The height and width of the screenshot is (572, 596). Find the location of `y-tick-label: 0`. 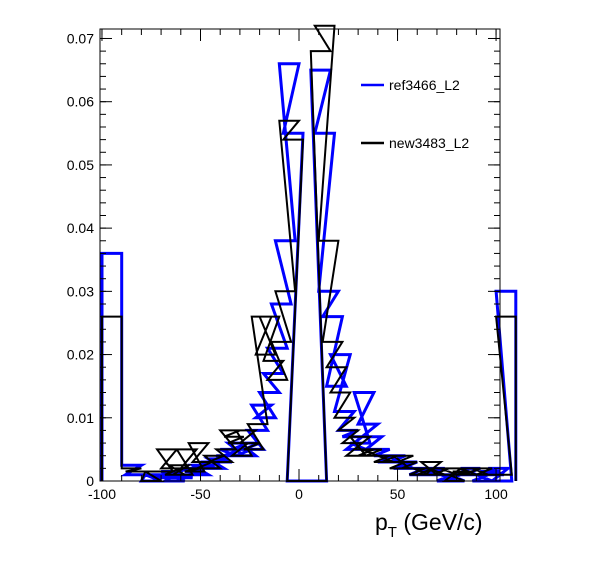

y-tick-label: 0 is located at coordinates (90, 481).